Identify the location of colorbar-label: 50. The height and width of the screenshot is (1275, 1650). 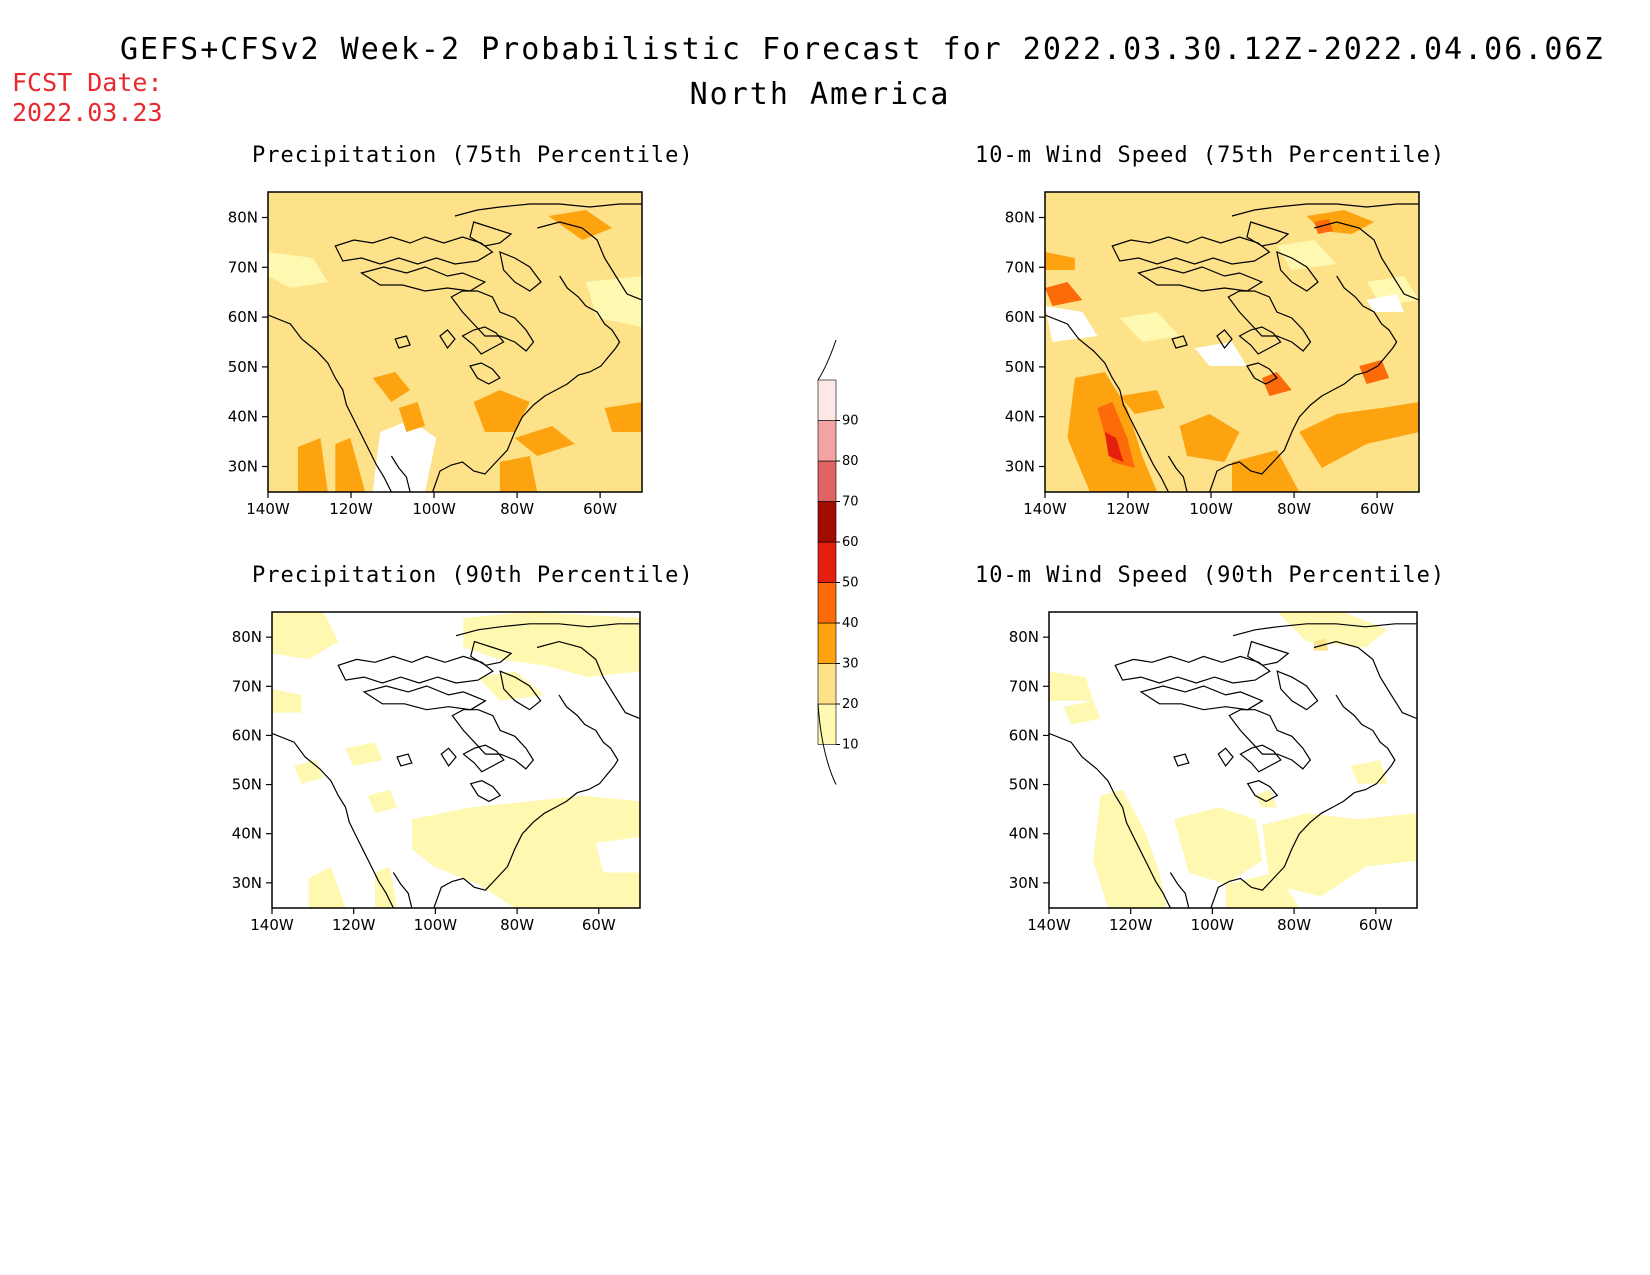
(850, 583).